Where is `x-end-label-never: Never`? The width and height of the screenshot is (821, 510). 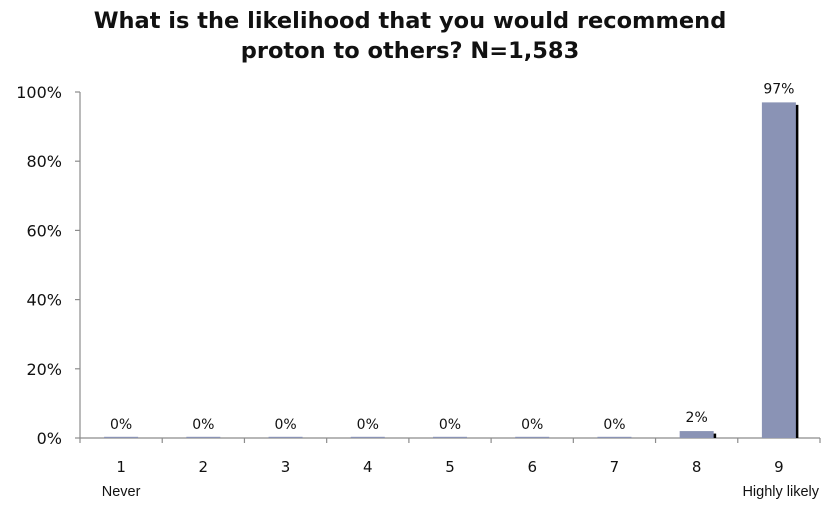 x-end-label-never: Never is located at coordinates (121, 492).